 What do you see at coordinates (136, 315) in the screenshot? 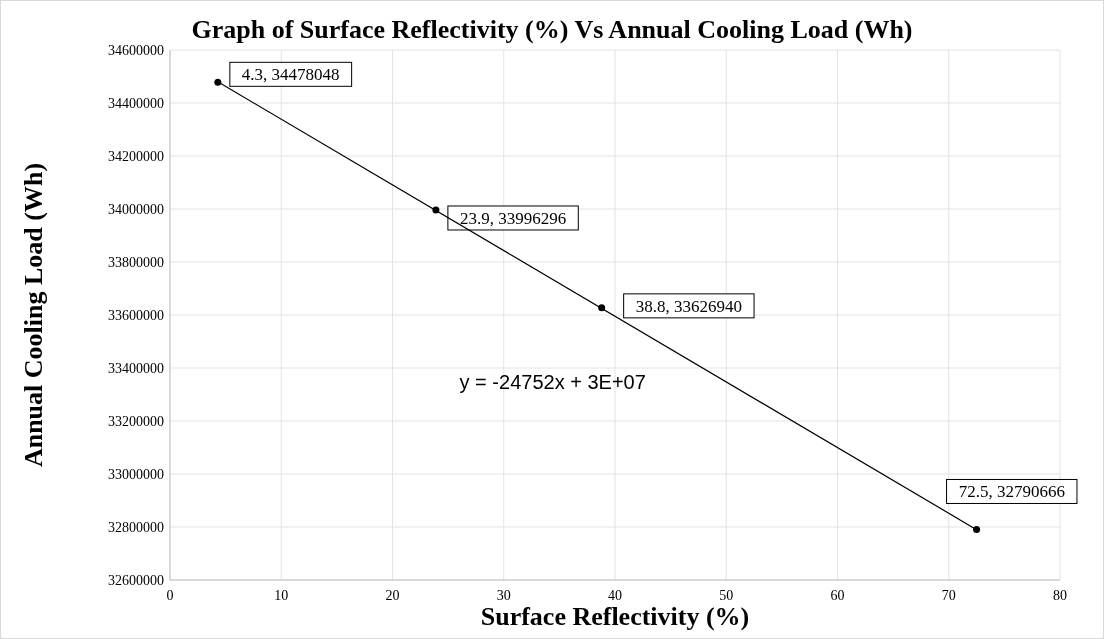
I see `y-tick-label: 33600000` at bounding box center [136, 315].